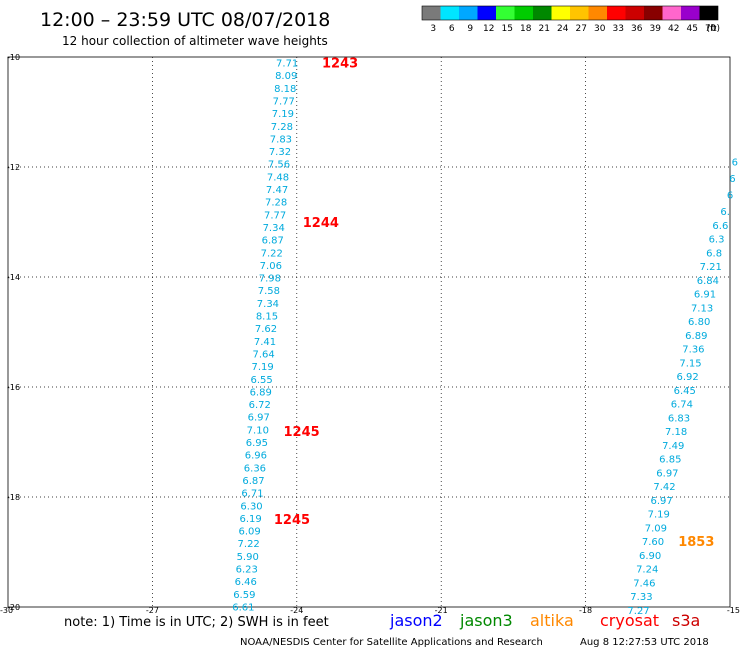 This screenshot has width=740, height=650. Describe the element at coordinates (488, 29) in the screenshot. I see `color-scale-label: 12` at that location.